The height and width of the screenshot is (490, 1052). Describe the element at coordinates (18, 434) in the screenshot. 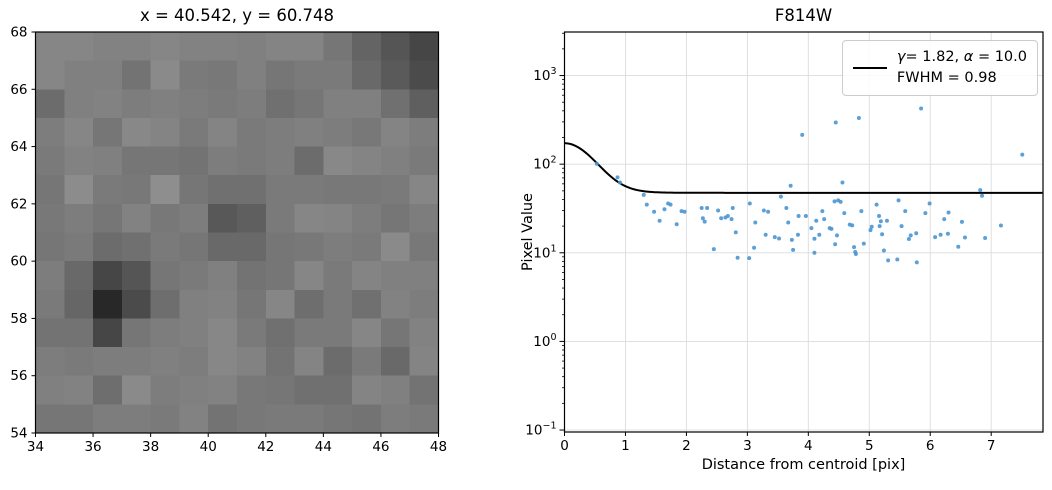

I see `svg-text: 54` at that location.